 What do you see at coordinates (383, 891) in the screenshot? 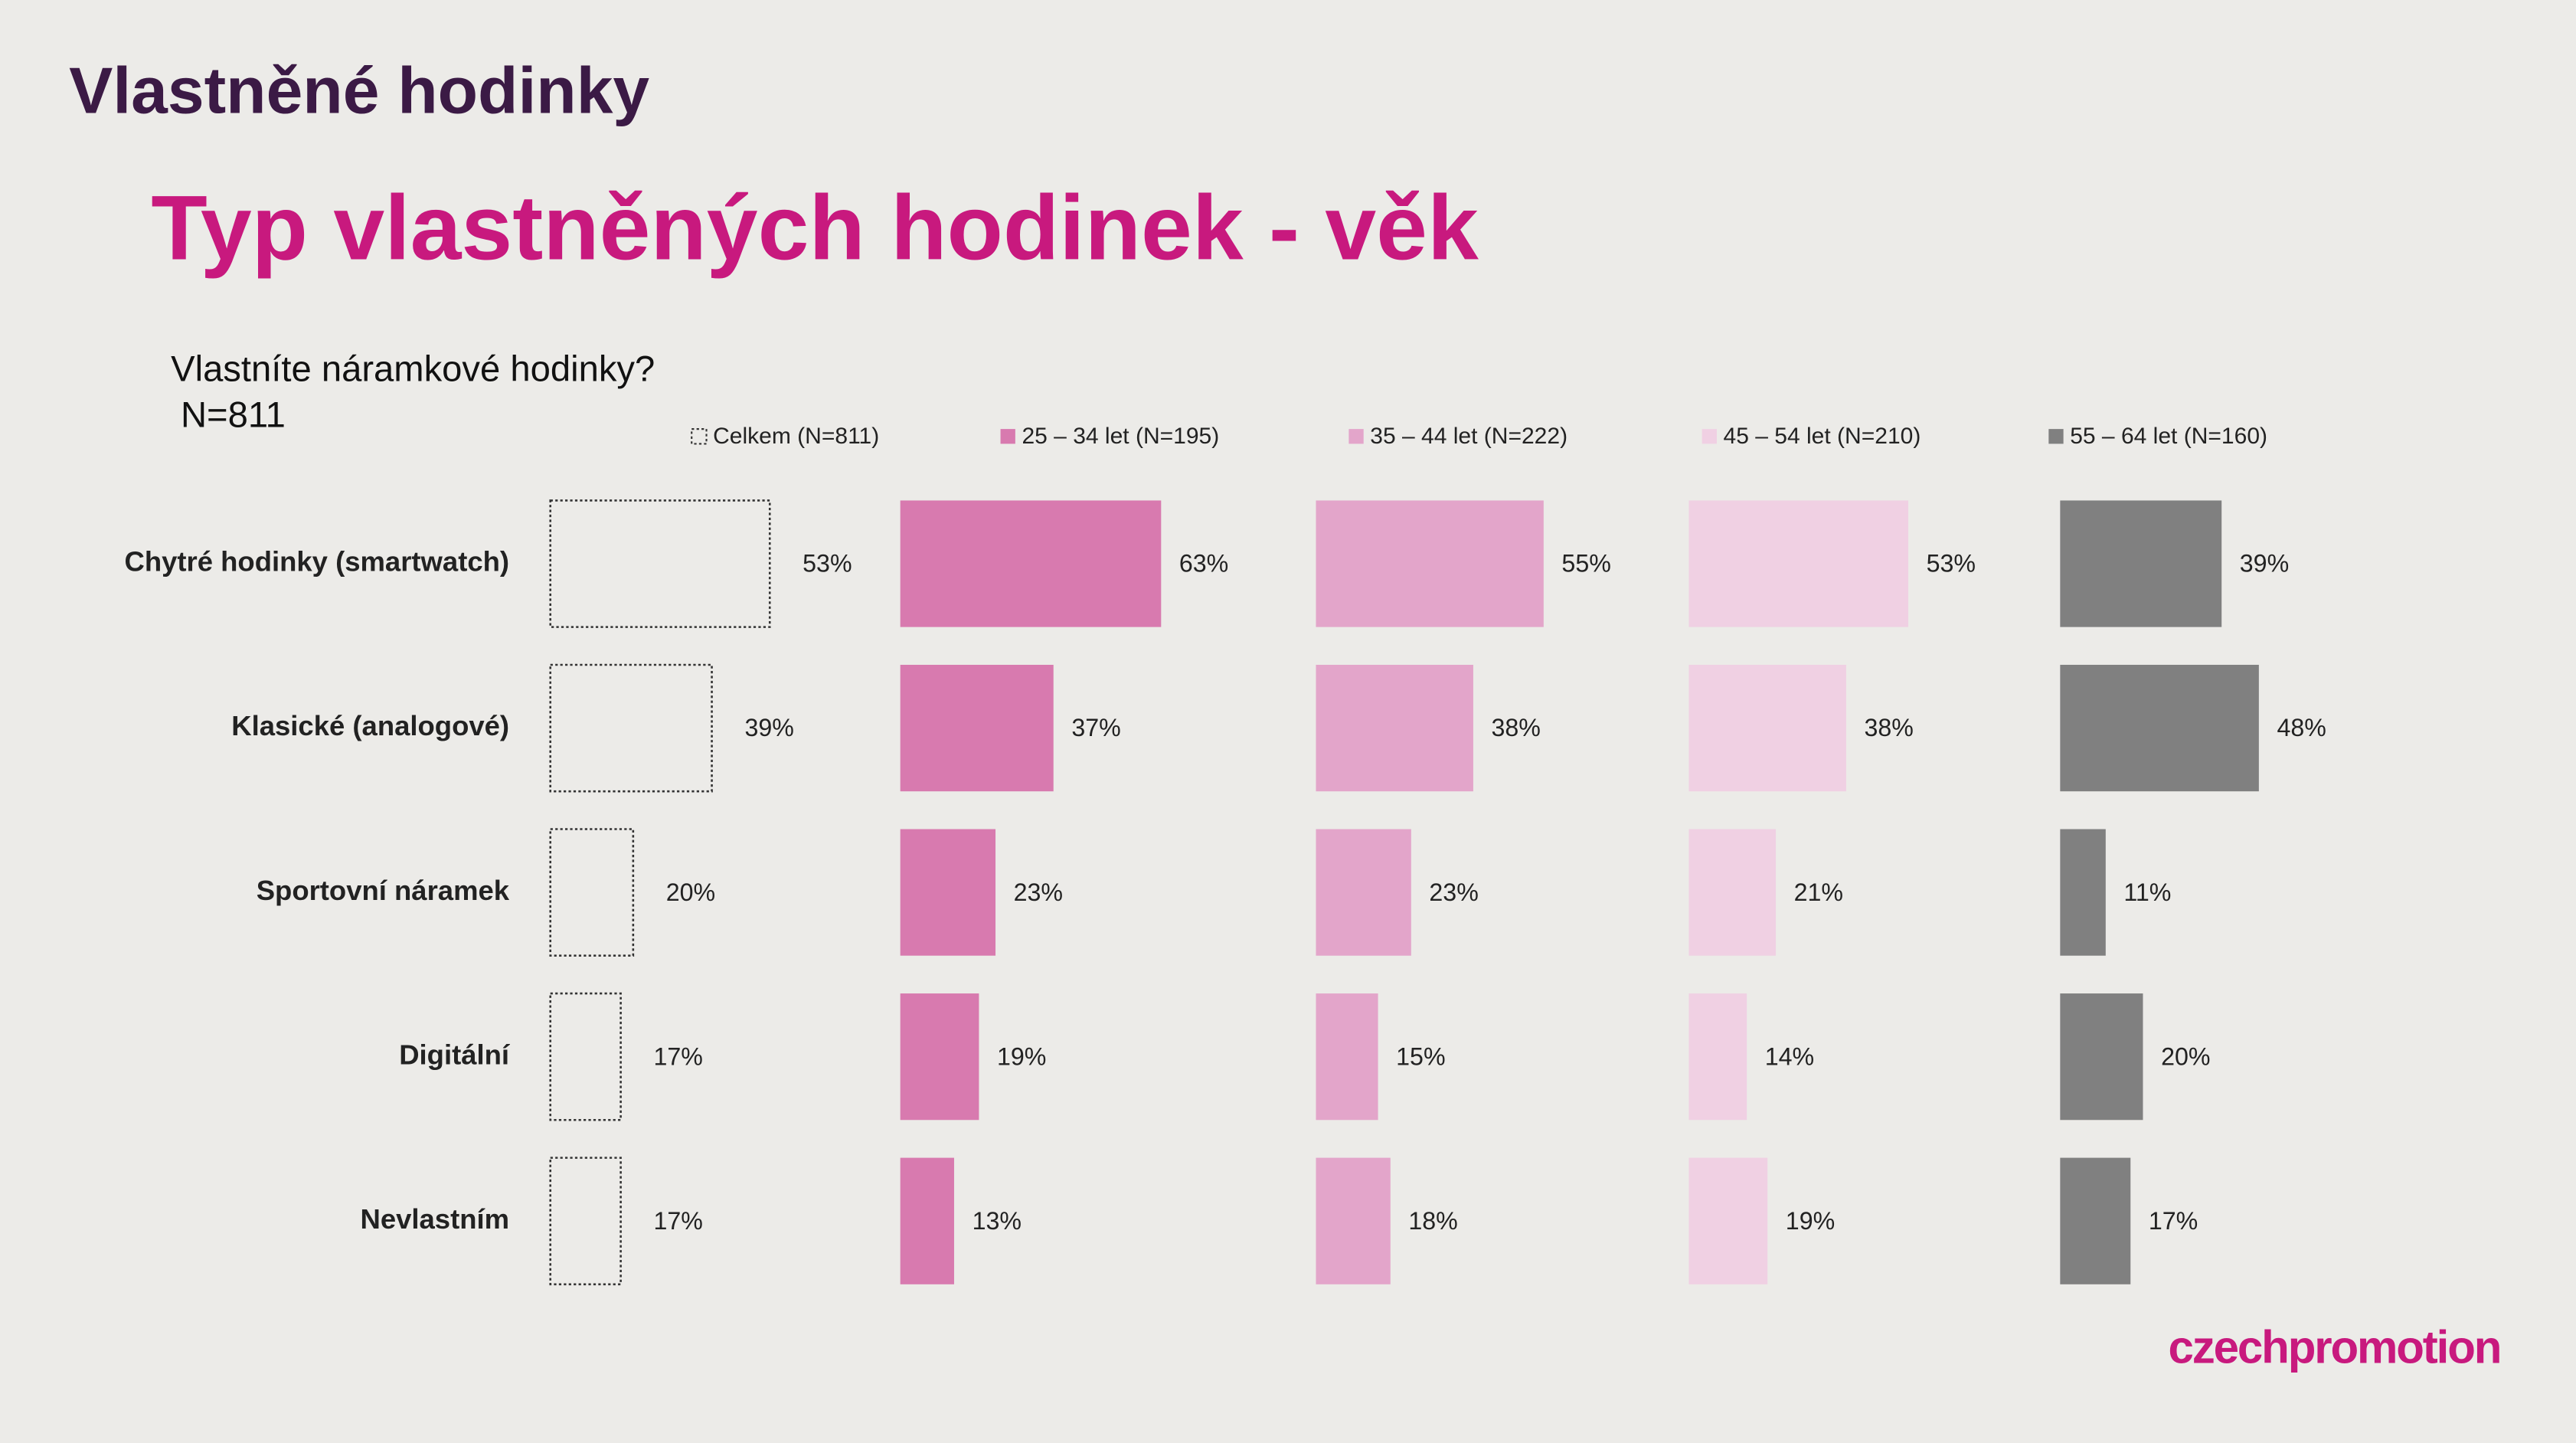
I see `category-label: Sportovní náramek` at bounding box center [383, 891].